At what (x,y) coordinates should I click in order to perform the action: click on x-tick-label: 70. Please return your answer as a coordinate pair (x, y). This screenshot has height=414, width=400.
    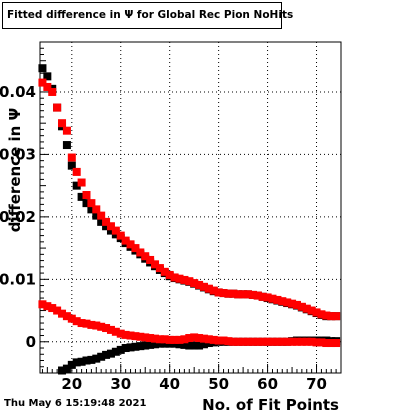
    Looking at the image, I should click on (316, 384).